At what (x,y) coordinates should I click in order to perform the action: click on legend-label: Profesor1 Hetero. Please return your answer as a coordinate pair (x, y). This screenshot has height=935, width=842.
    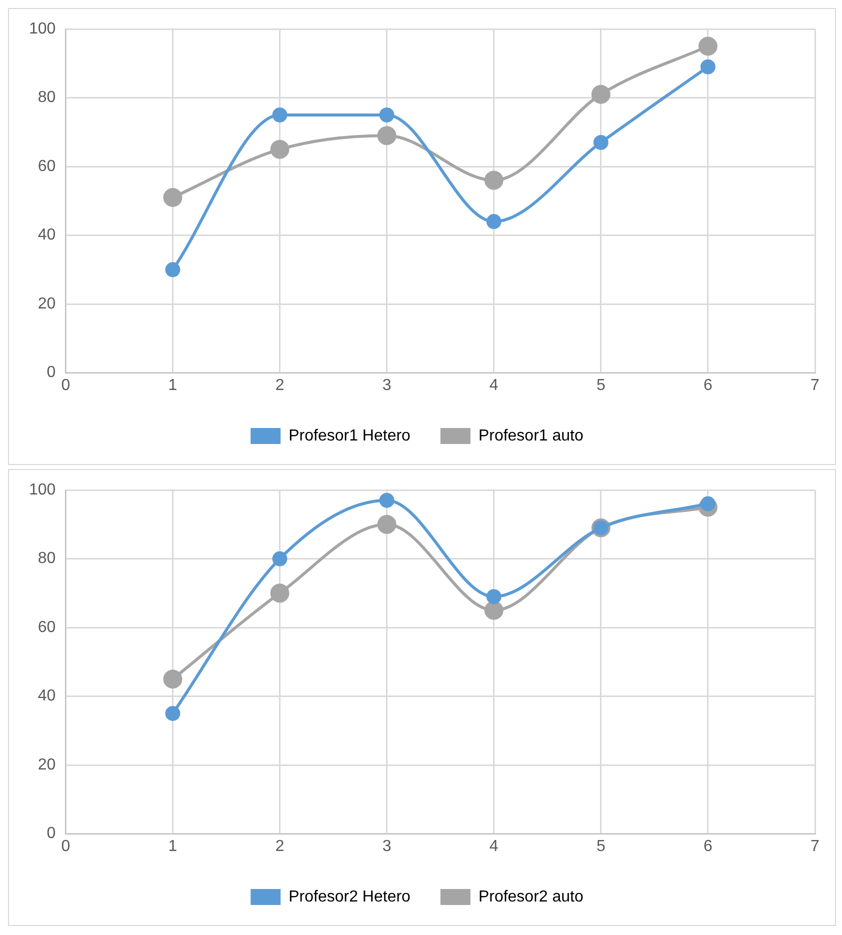
    Looking at the image, I should click on (349, 435).